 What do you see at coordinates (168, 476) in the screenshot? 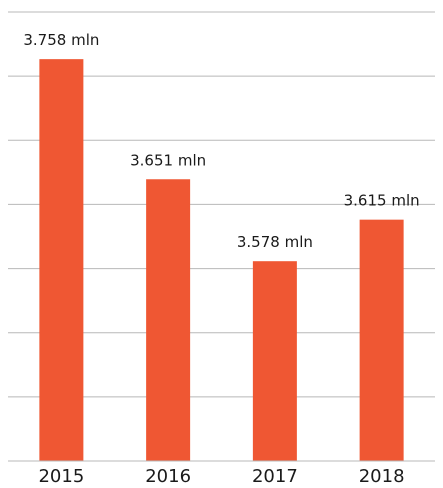
I see `x-tick-label-2016: 2016` at bounding box center [168, 476].